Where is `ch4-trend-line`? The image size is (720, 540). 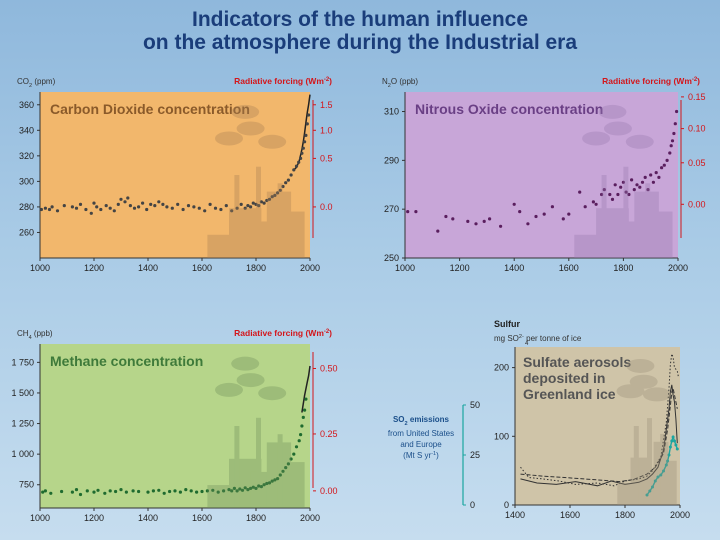 ch4-trend-line is located at coordinates (306, 389).